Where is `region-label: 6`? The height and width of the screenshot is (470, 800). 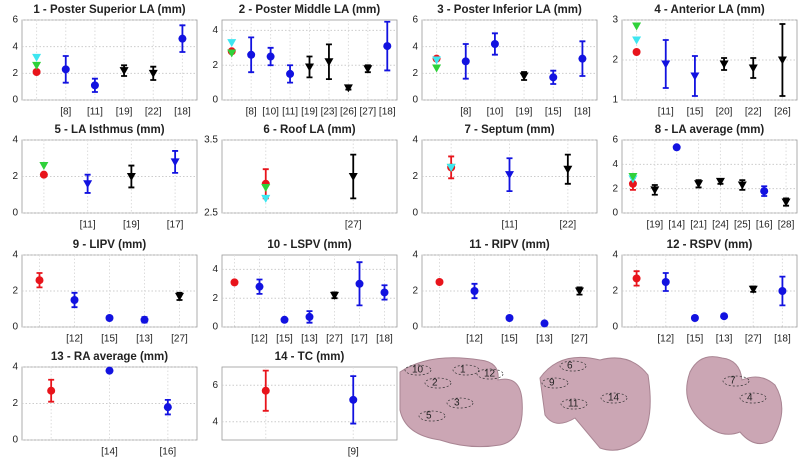 region-label: 6 is located at coordinates (570, 366).